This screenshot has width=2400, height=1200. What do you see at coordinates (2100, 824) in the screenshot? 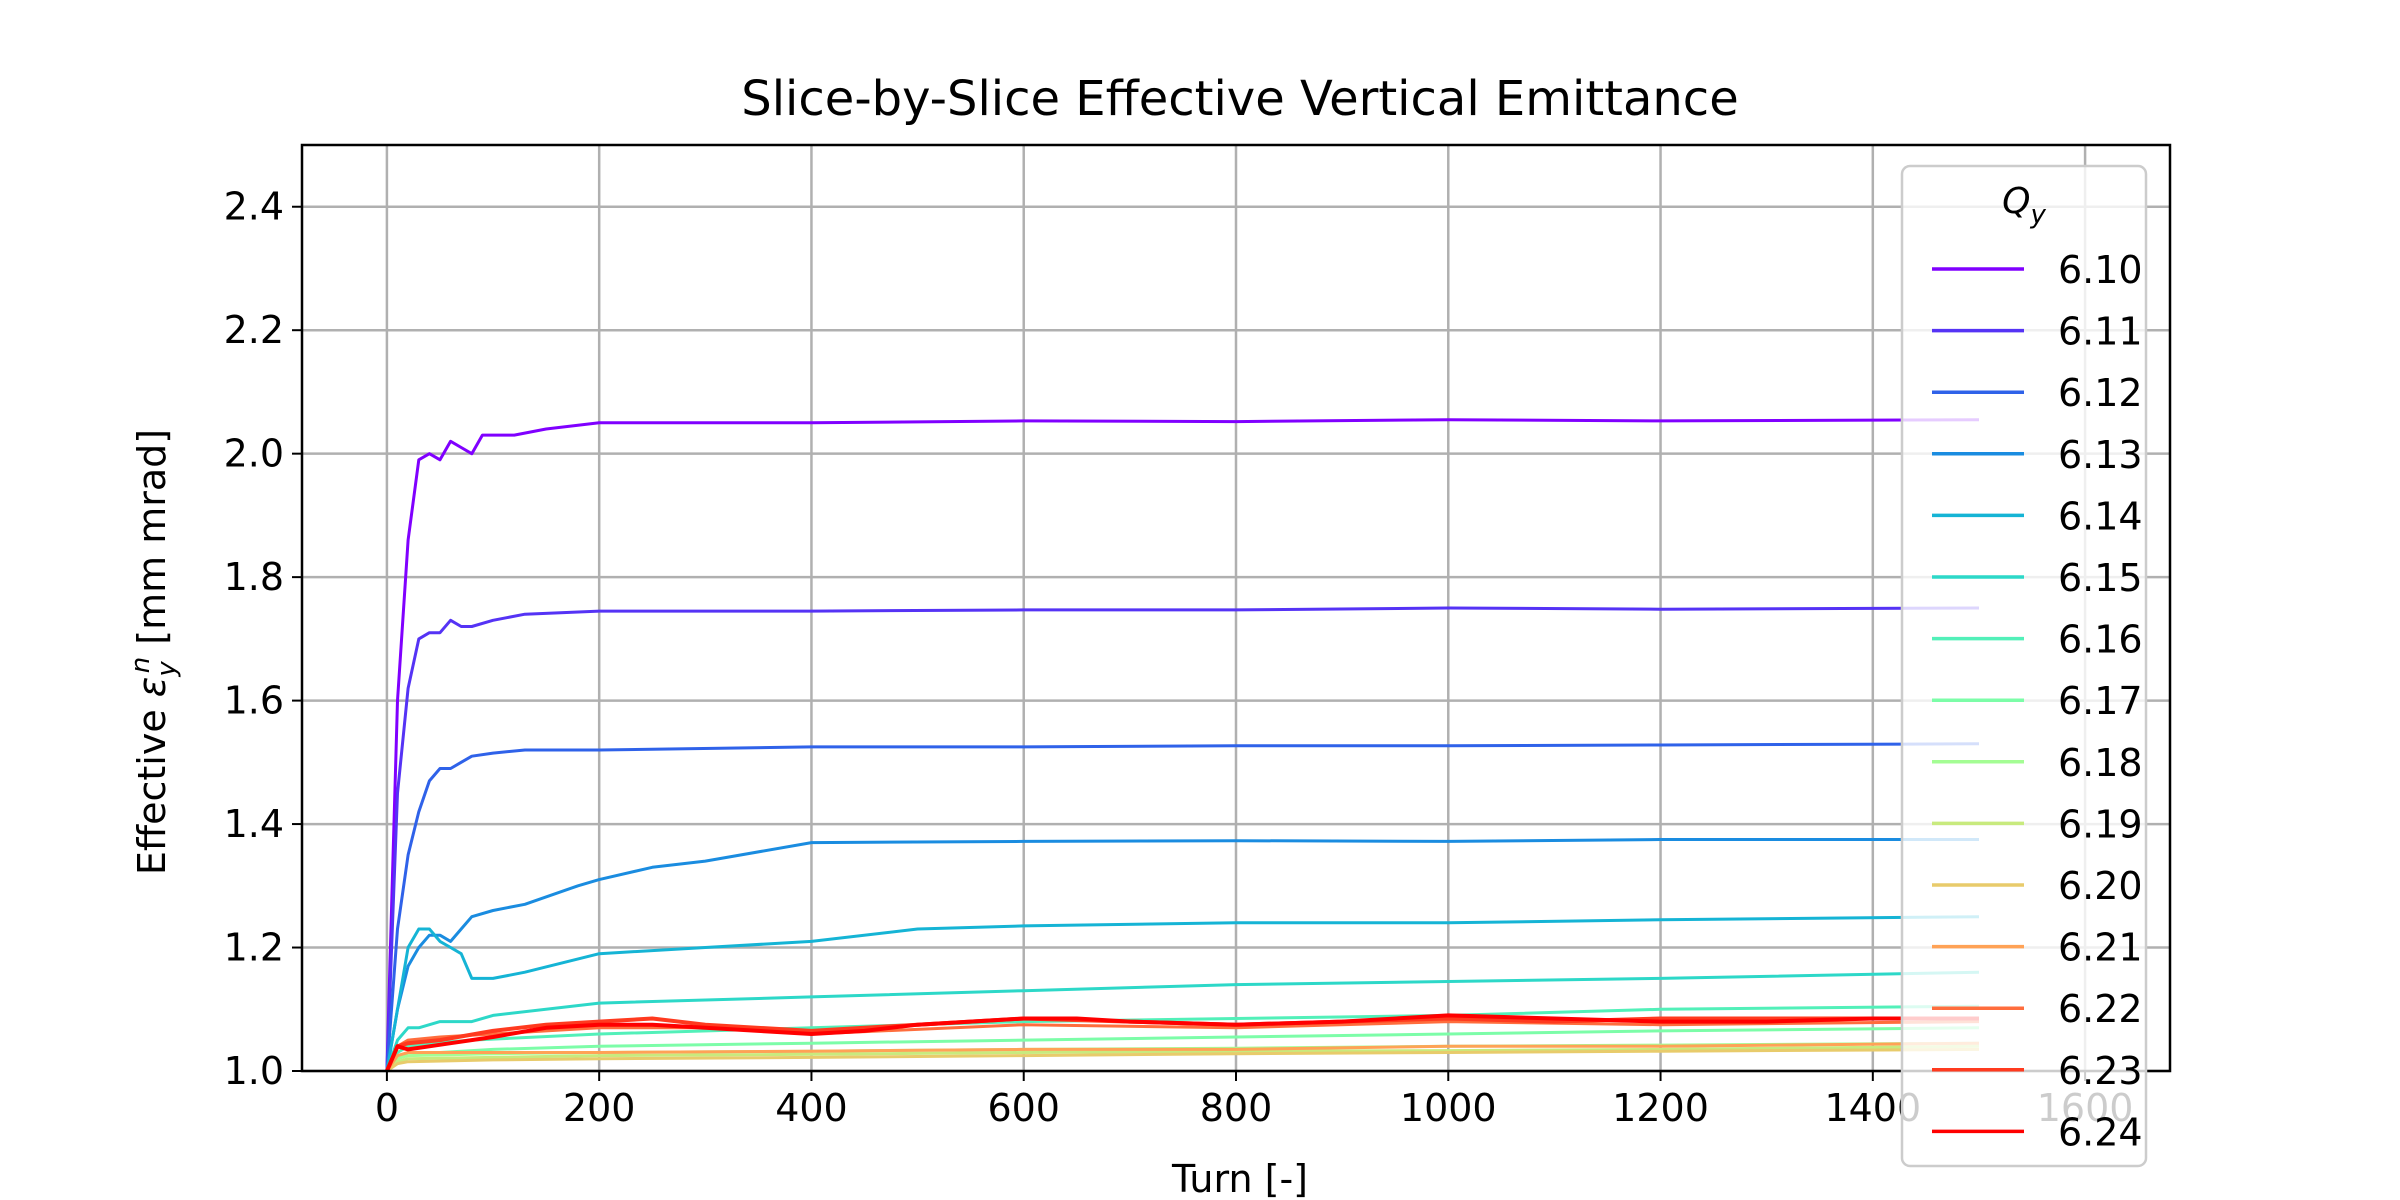
I see `legend-label: 6.19` at bounding box center [2100, 824].